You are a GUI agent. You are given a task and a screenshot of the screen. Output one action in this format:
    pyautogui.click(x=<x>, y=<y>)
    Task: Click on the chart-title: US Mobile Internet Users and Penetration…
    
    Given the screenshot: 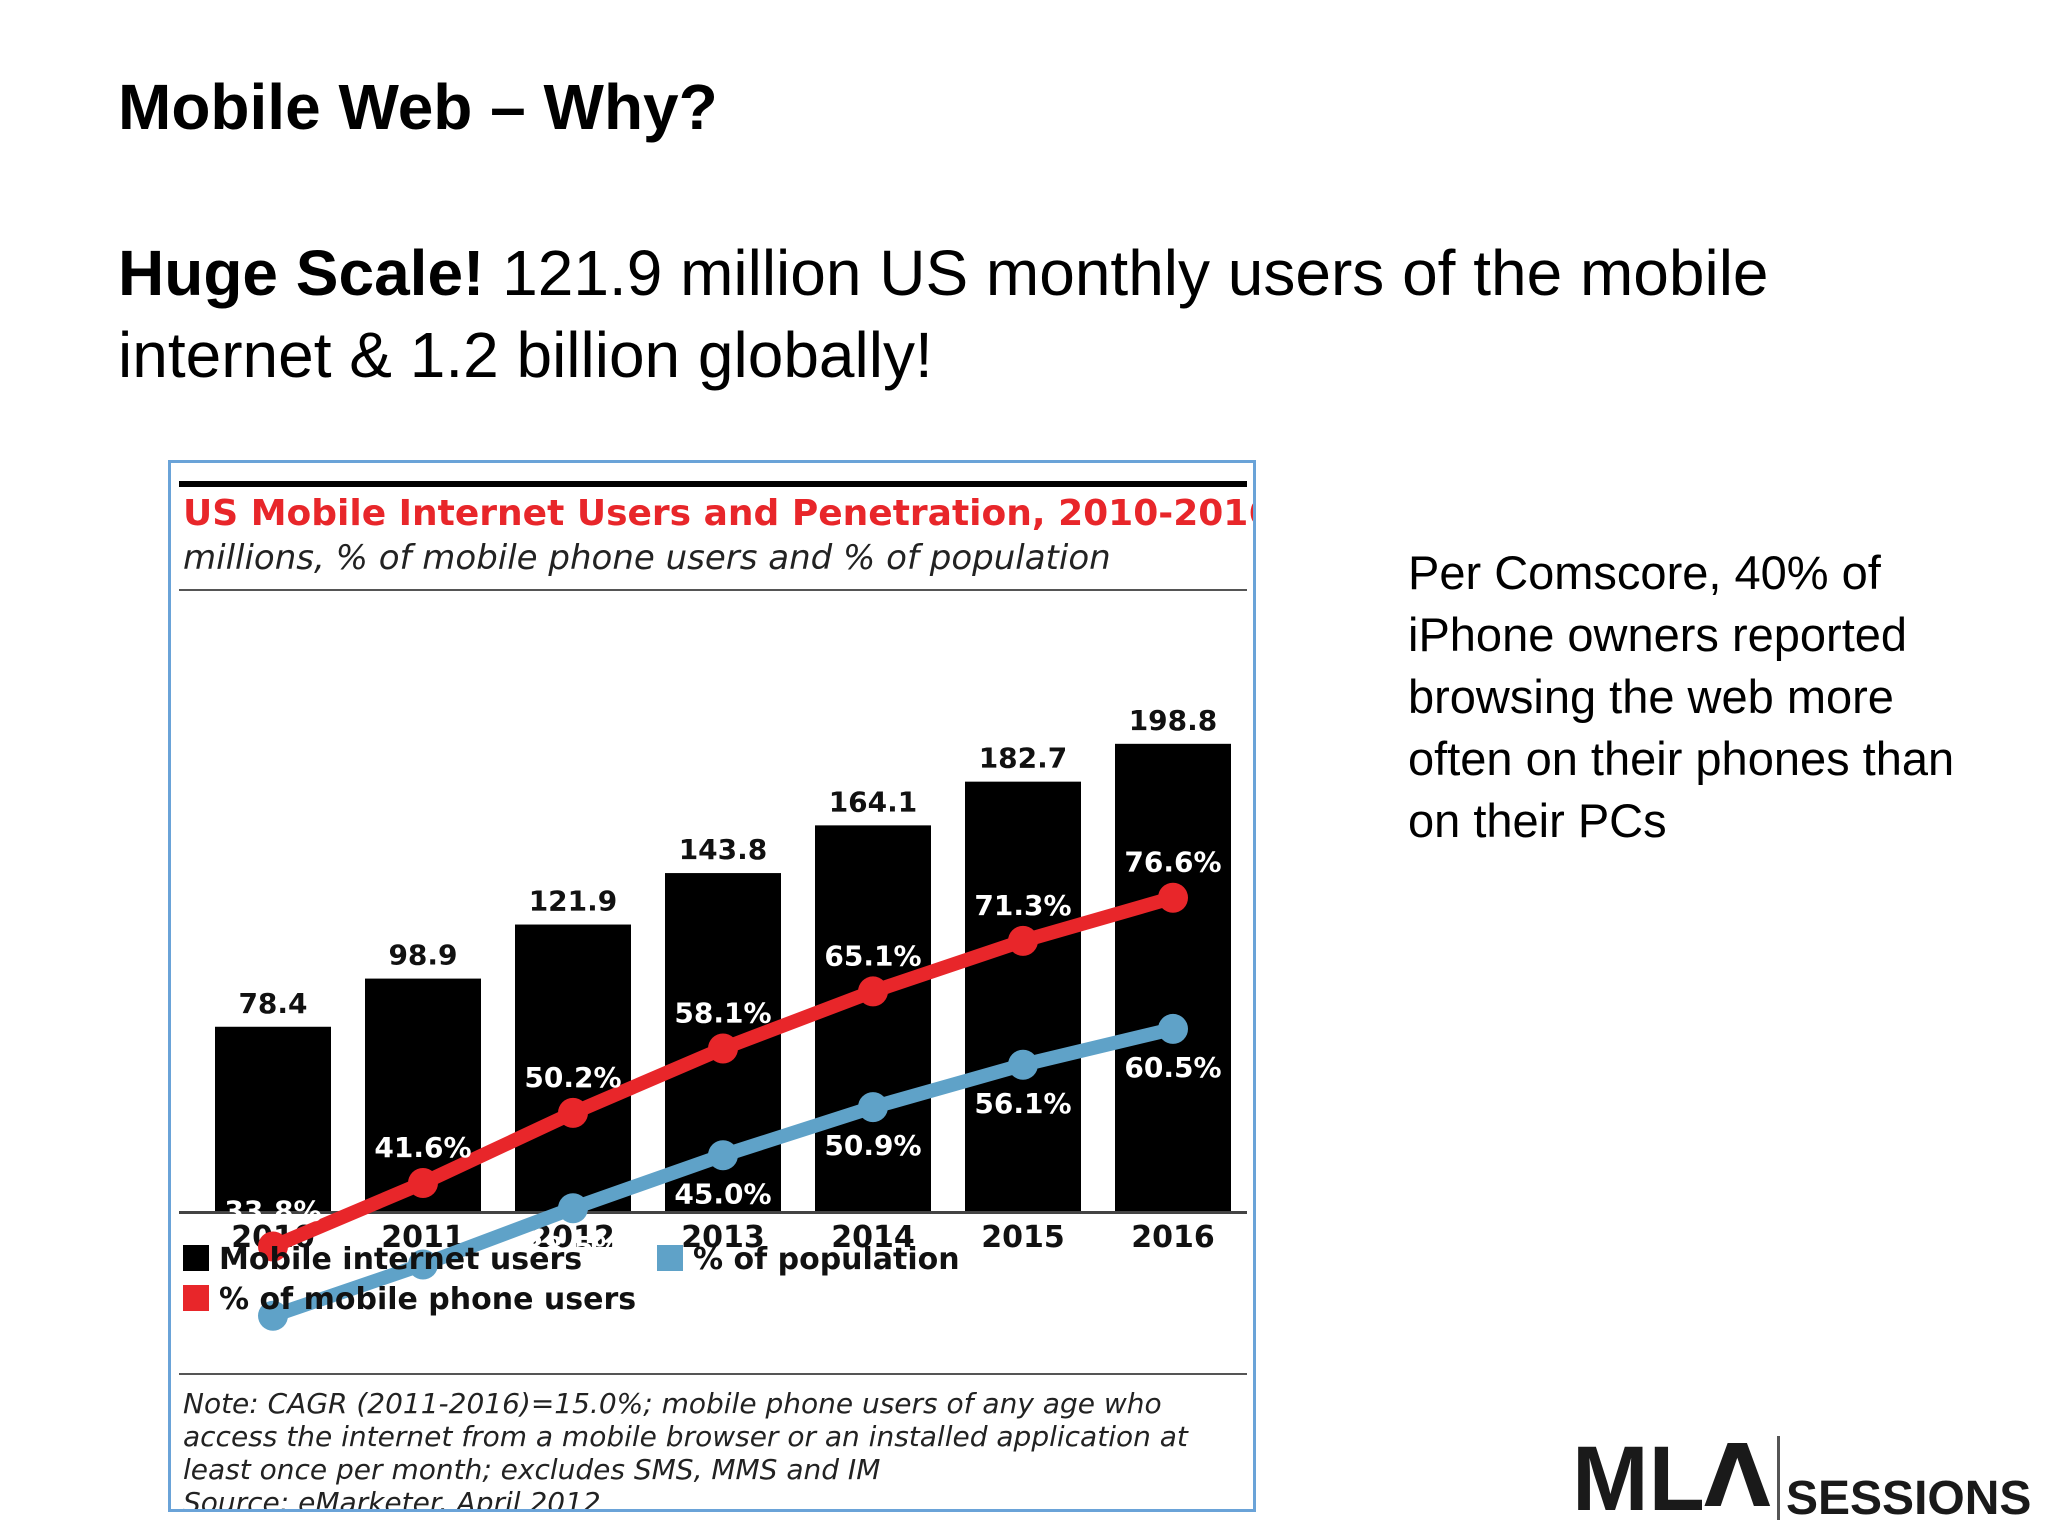 What is the action you would take?
    pyautogui.click(x=718, y=513)
    